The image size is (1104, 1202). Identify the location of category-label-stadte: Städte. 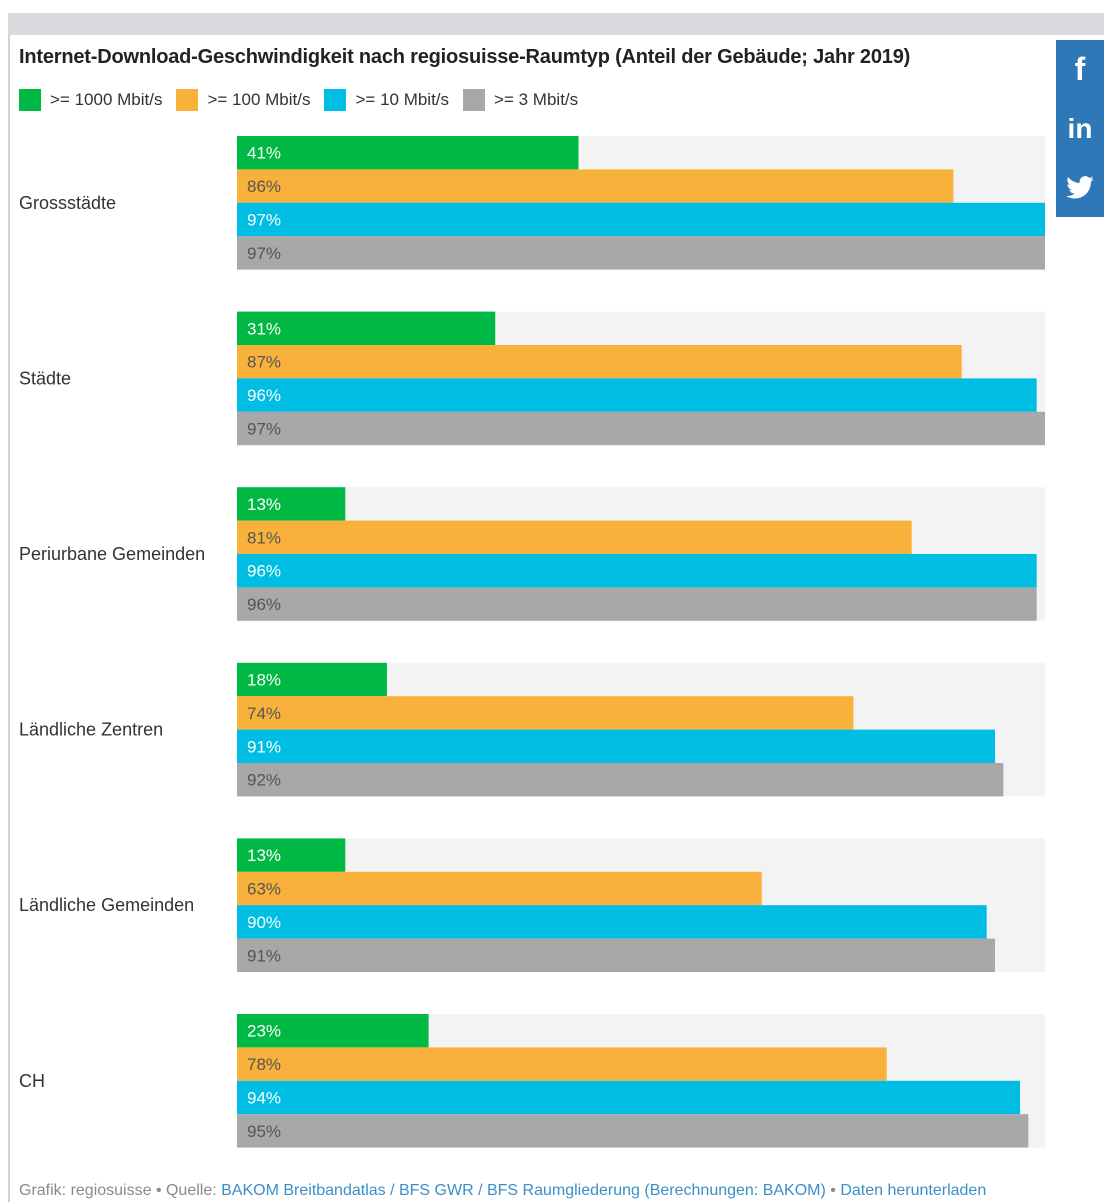
(45, 378).